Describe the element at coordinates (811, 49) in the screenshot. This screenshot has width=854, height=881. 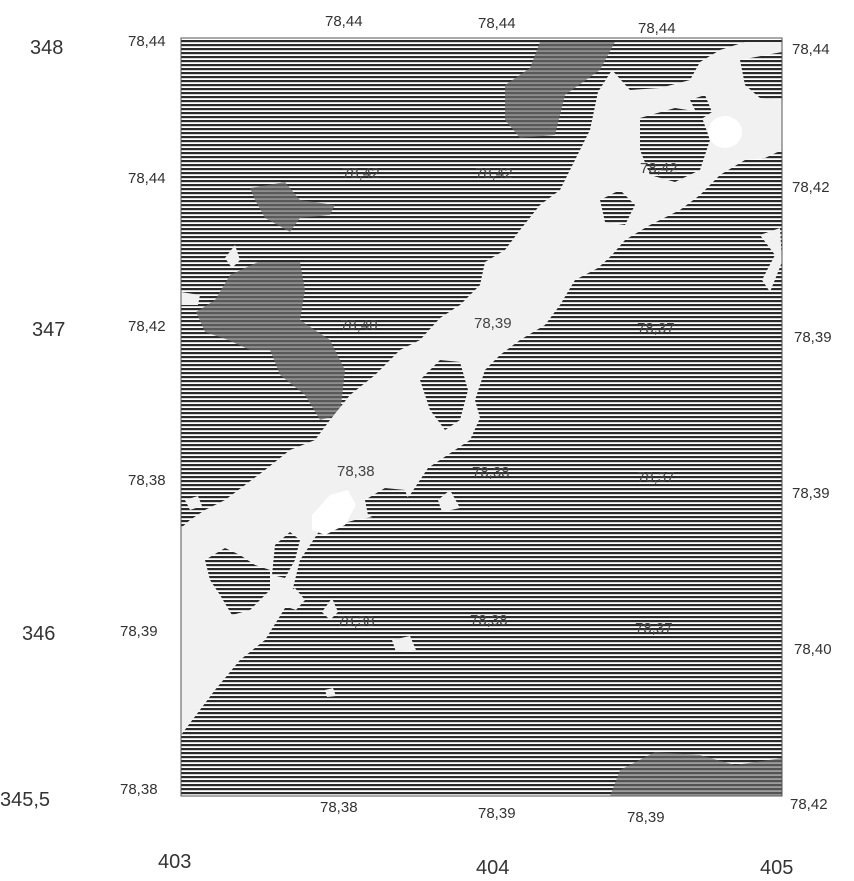
I see `right-value: 78,44` at that location.